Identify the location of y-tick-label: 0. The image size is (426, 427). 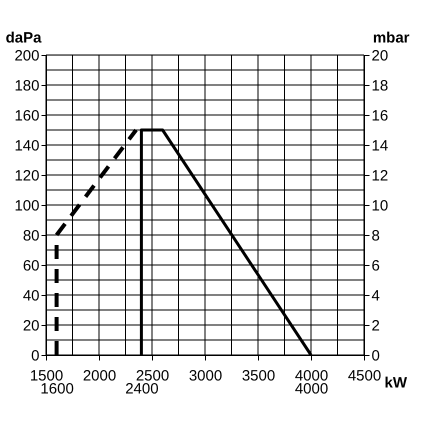
(35, 356).